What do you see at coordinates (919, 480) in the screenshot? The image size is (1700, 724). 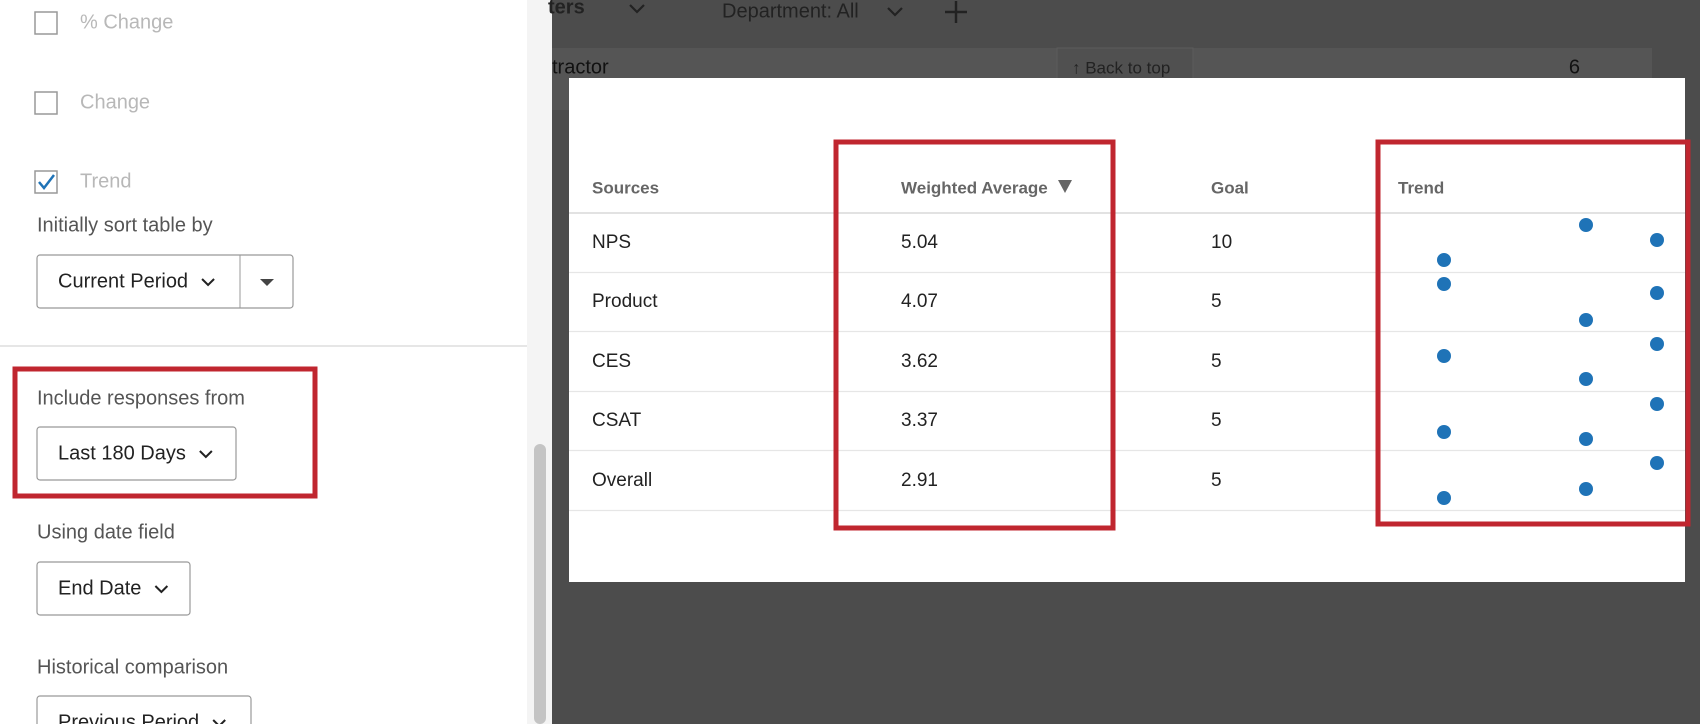 I see `weighted-average: 2.91` at bounding box center [919, 480].